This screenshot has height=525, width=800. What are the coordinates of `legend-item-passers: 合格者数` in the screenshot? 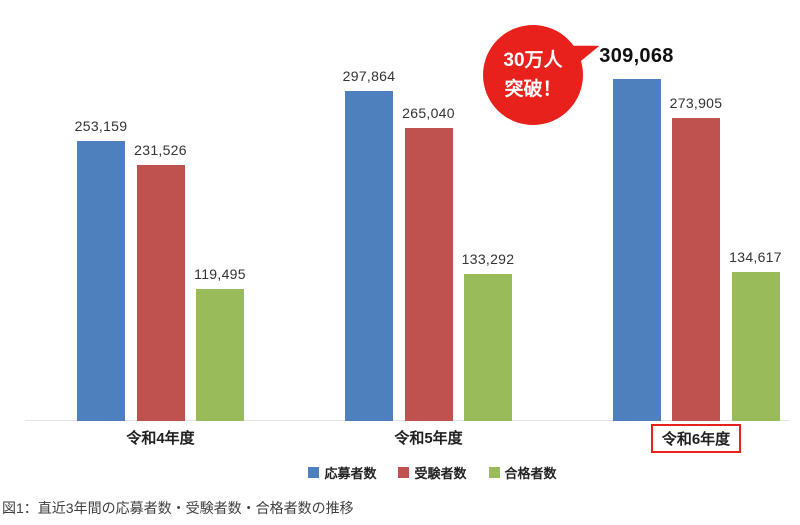 It's located at (522, 472).